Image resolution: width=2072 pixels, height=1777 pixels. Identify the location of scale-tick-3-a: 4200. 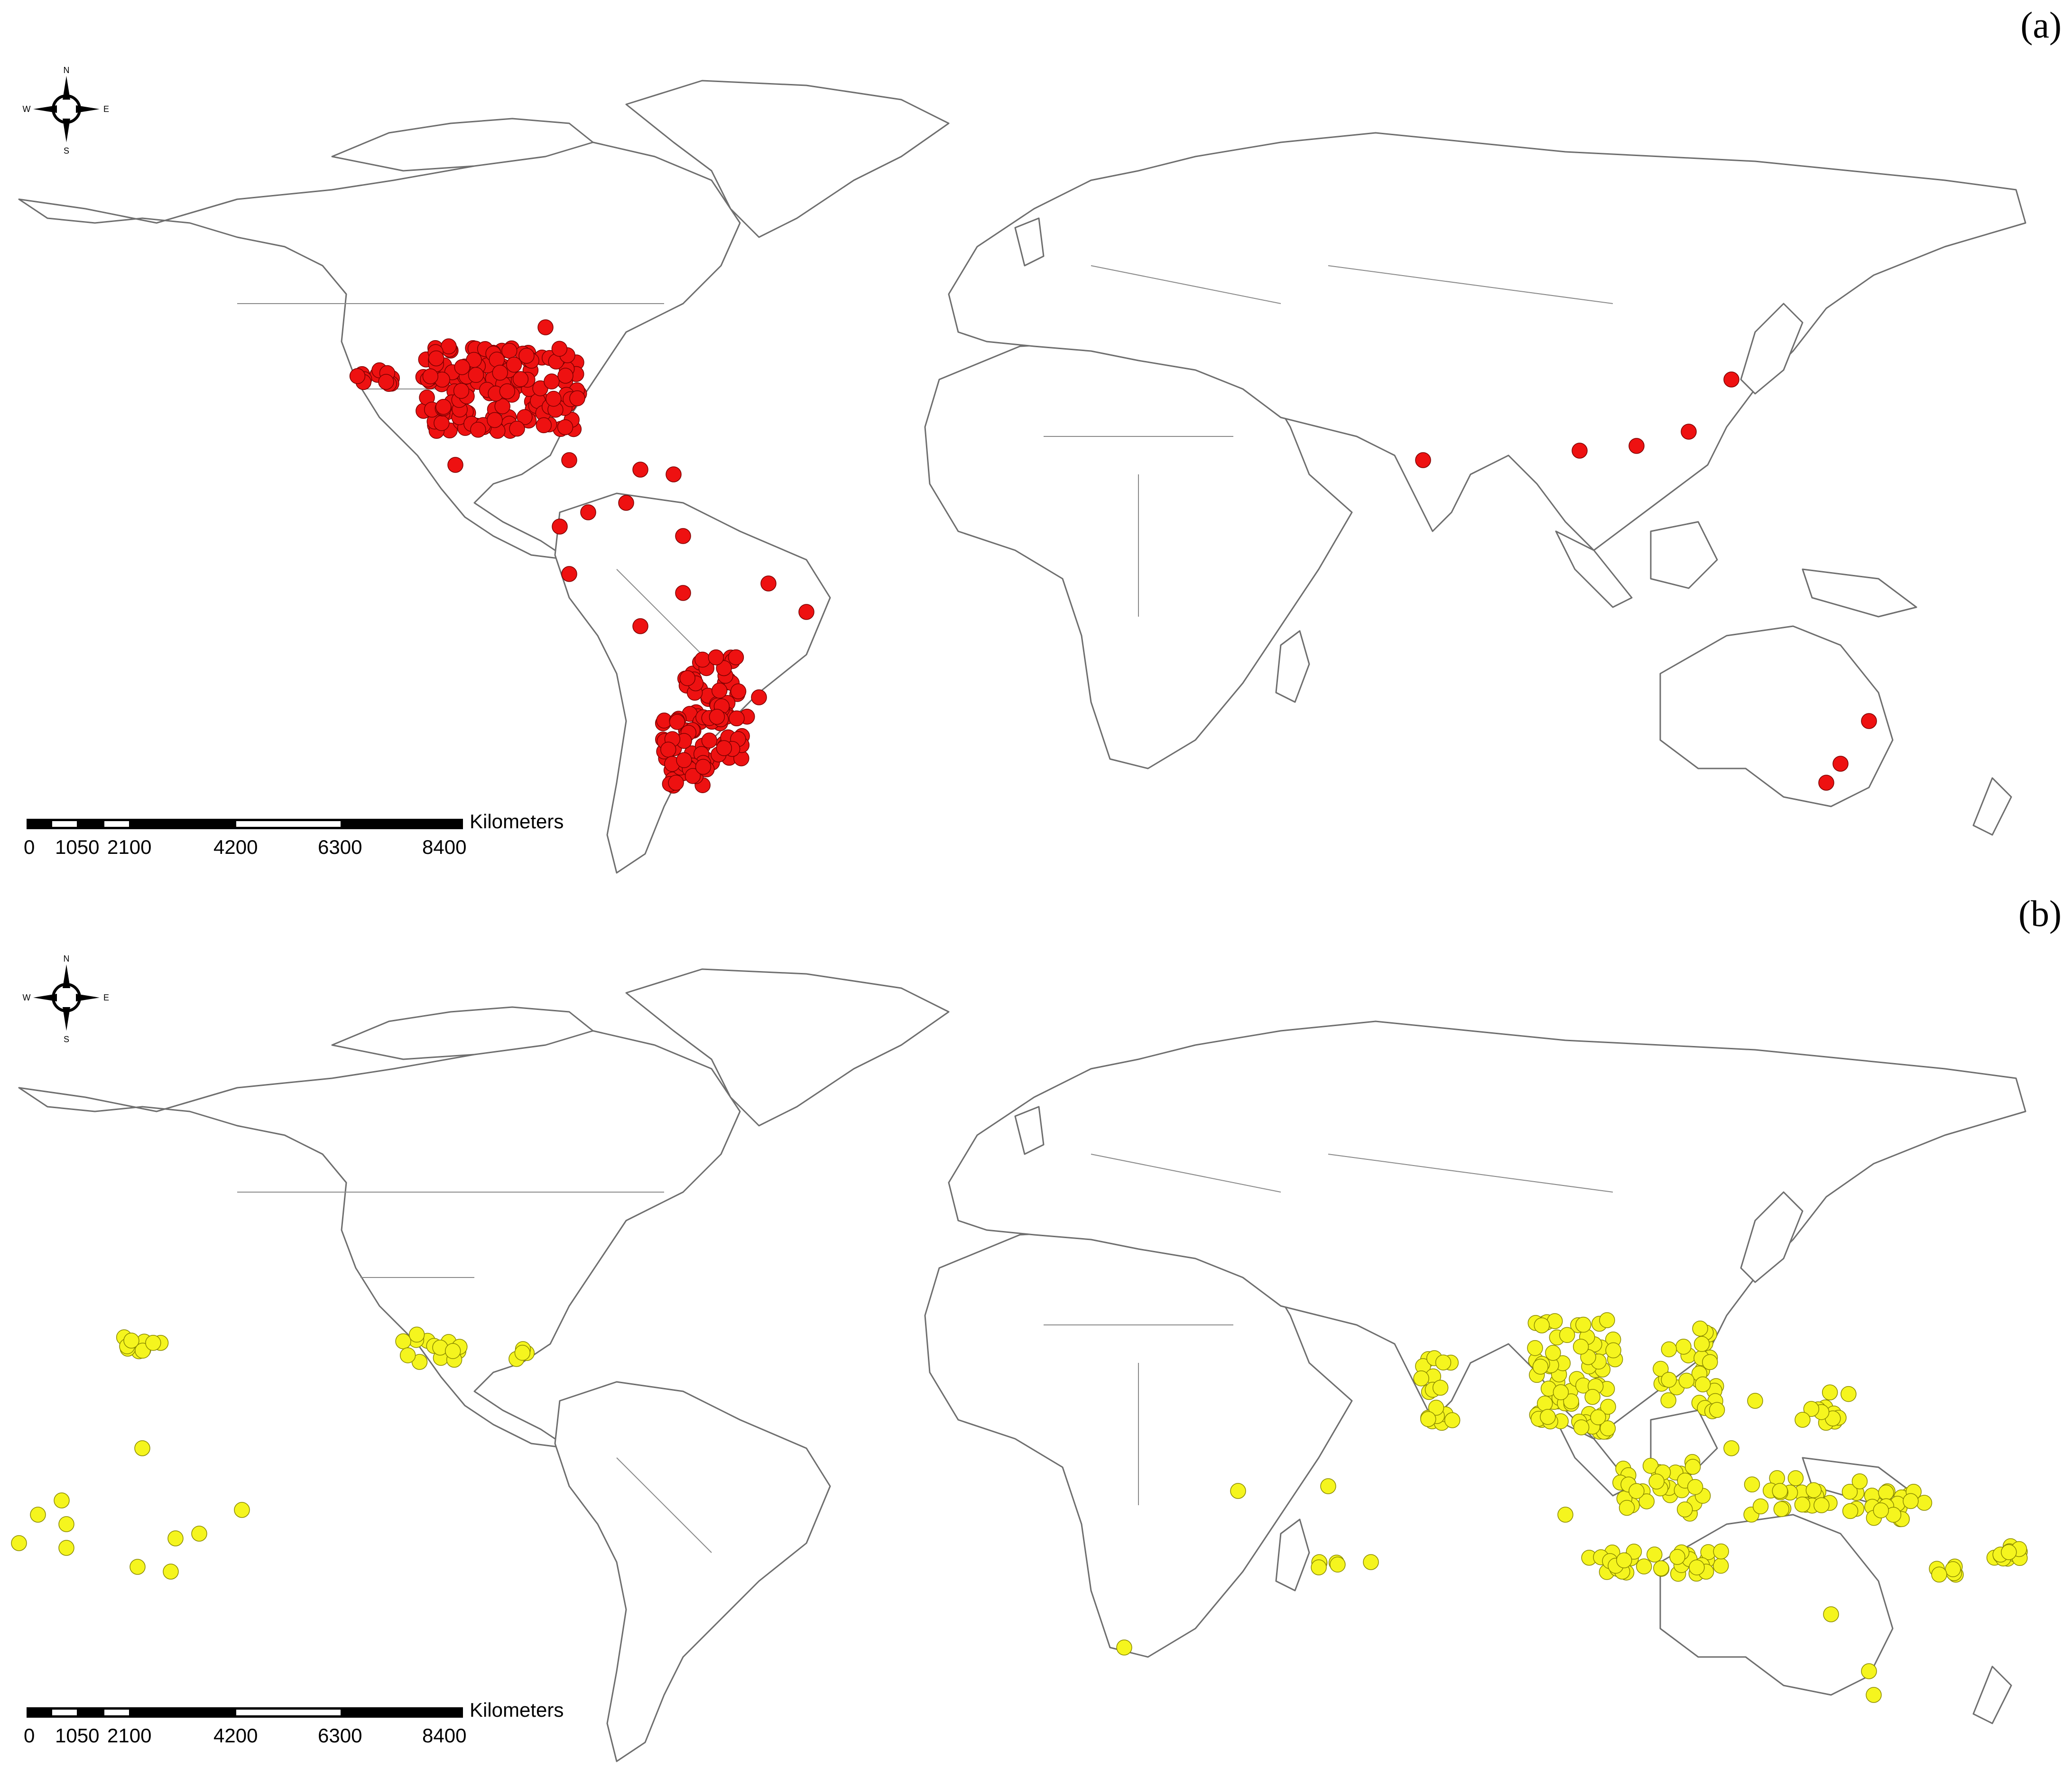
(235, 847).